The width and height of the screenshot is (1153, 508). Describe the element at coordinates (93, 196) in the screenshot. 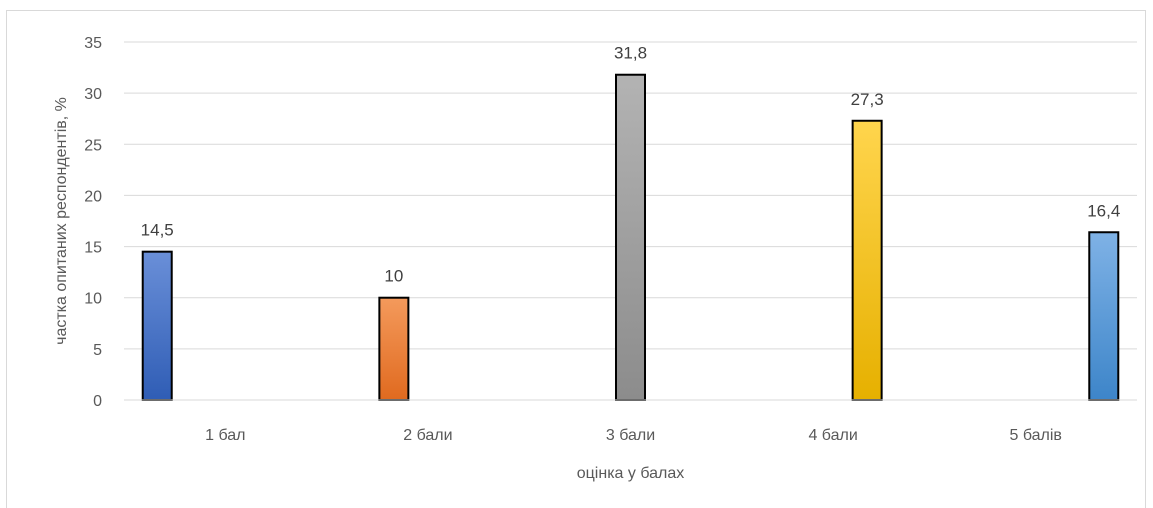

I see `y-tick-label: 20` at that location.